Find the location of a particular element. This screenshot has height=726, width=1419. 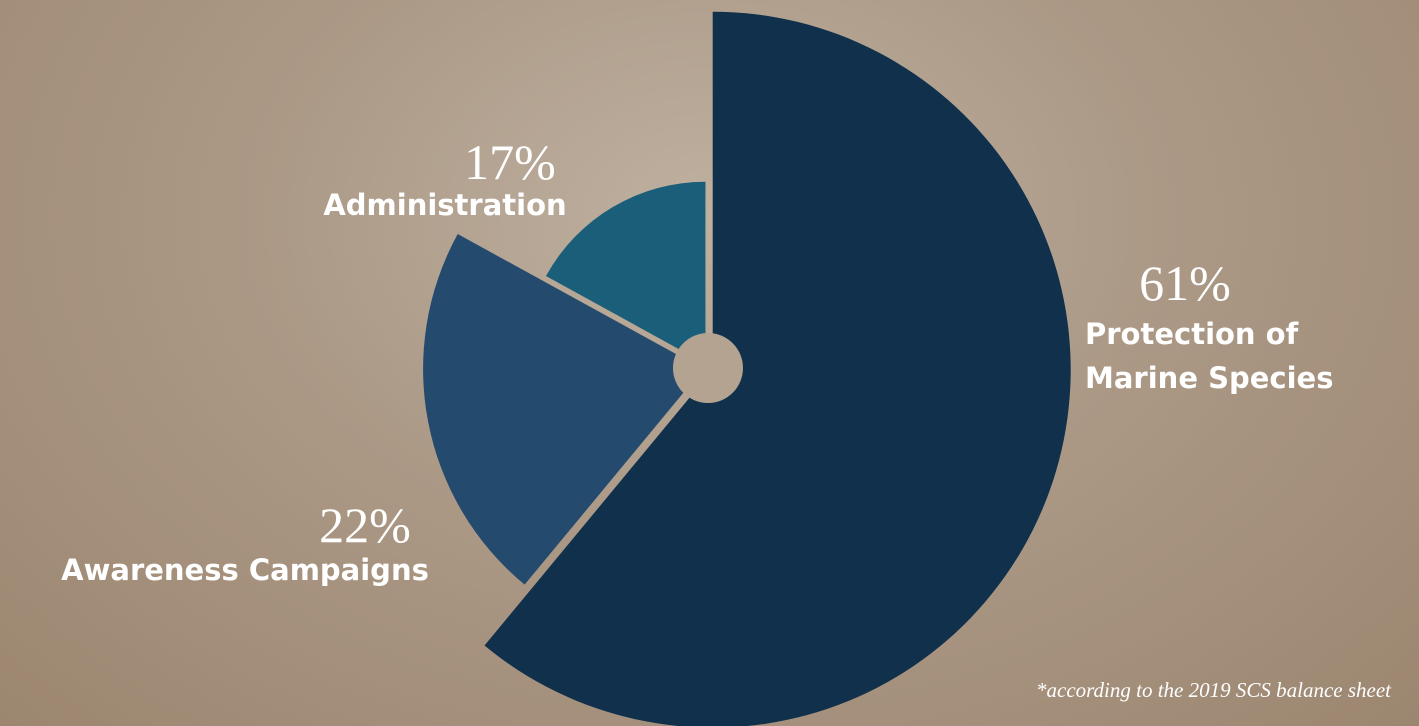

value-label: 22% is located at coordinates (365, 525).